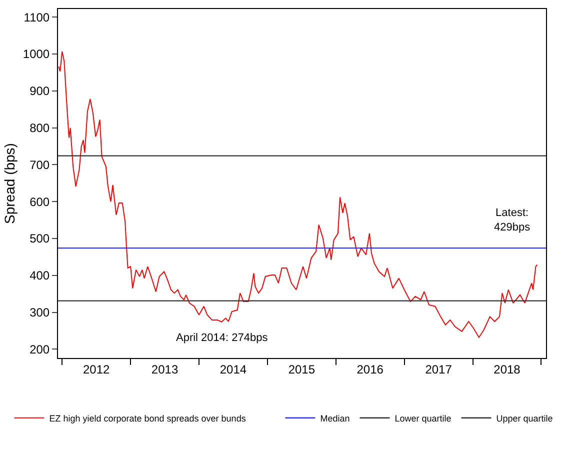 This screenshot has width=567, height=454. Describe the element at coordinates (423, 418) in the screenshot. I see `legend-label: Lower quartile` at that location.